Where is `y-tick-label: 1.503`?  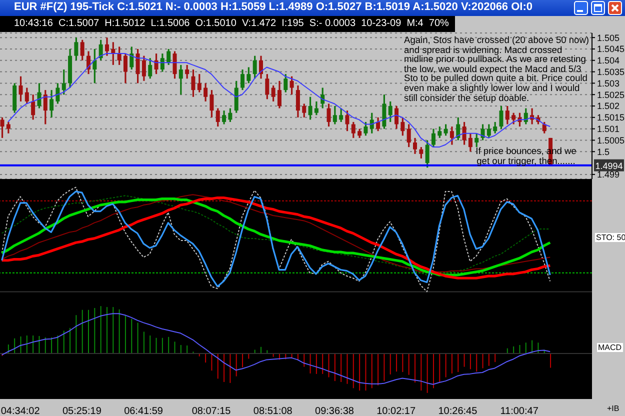
y-tick-label: 1.503 is located at coordinates (608, 83).